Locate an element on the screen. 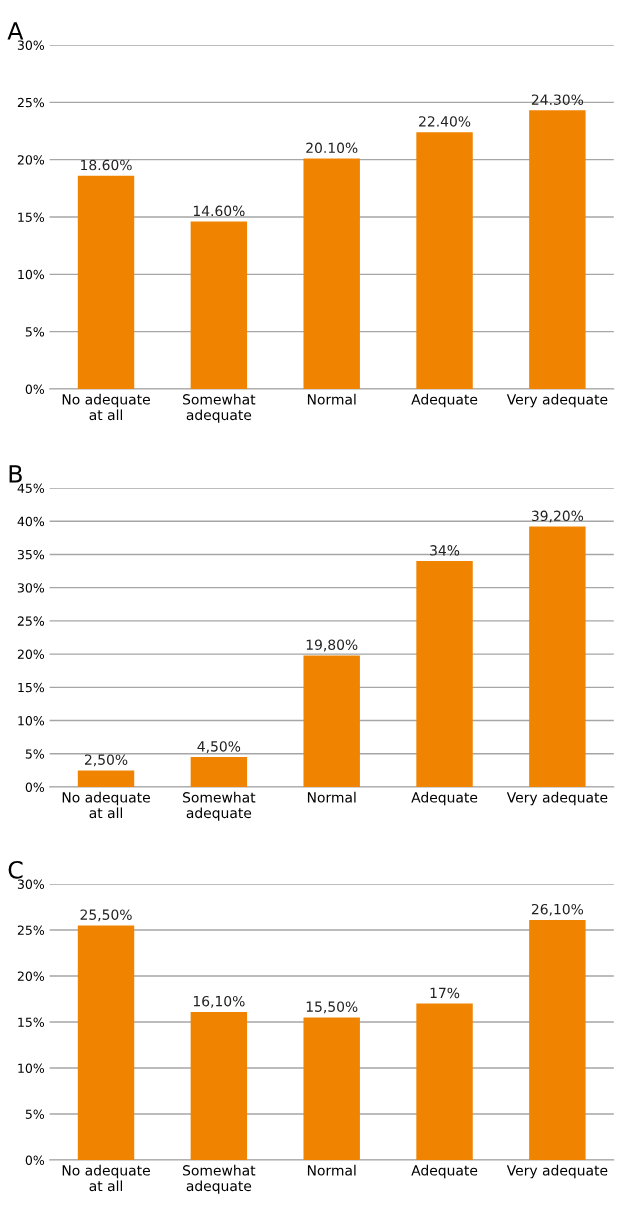 This screenshot has height=1226, width=620. data-label: 20.10% is located at coordinates (332, 148).